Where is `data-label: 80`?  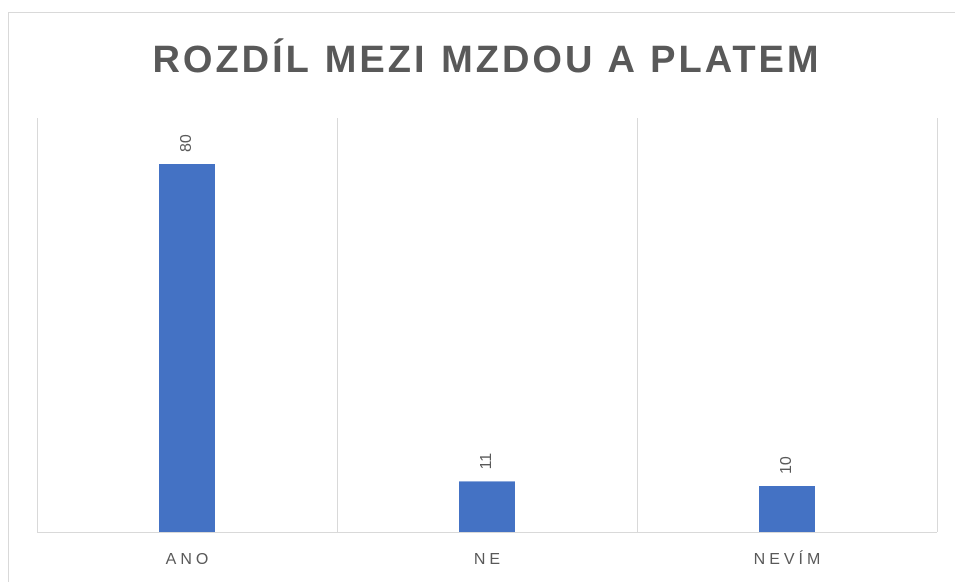 data-label: 80 is located at coordinates (186, 143).